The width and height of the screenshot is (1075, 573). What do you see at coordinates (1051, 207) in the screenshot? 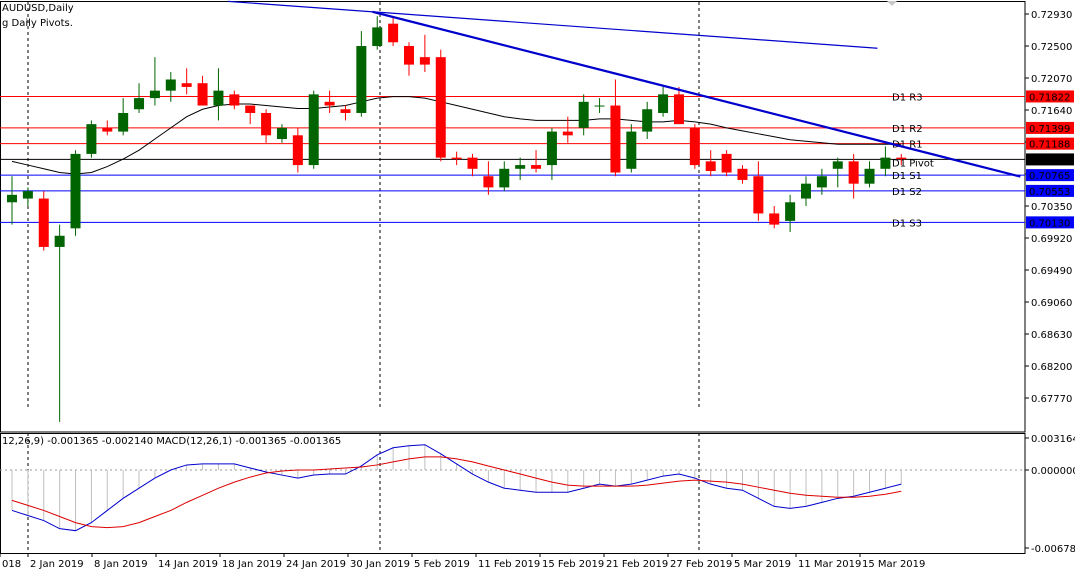
I see `price-tick-label: 0.70350` at bounding box center [1051, 207].